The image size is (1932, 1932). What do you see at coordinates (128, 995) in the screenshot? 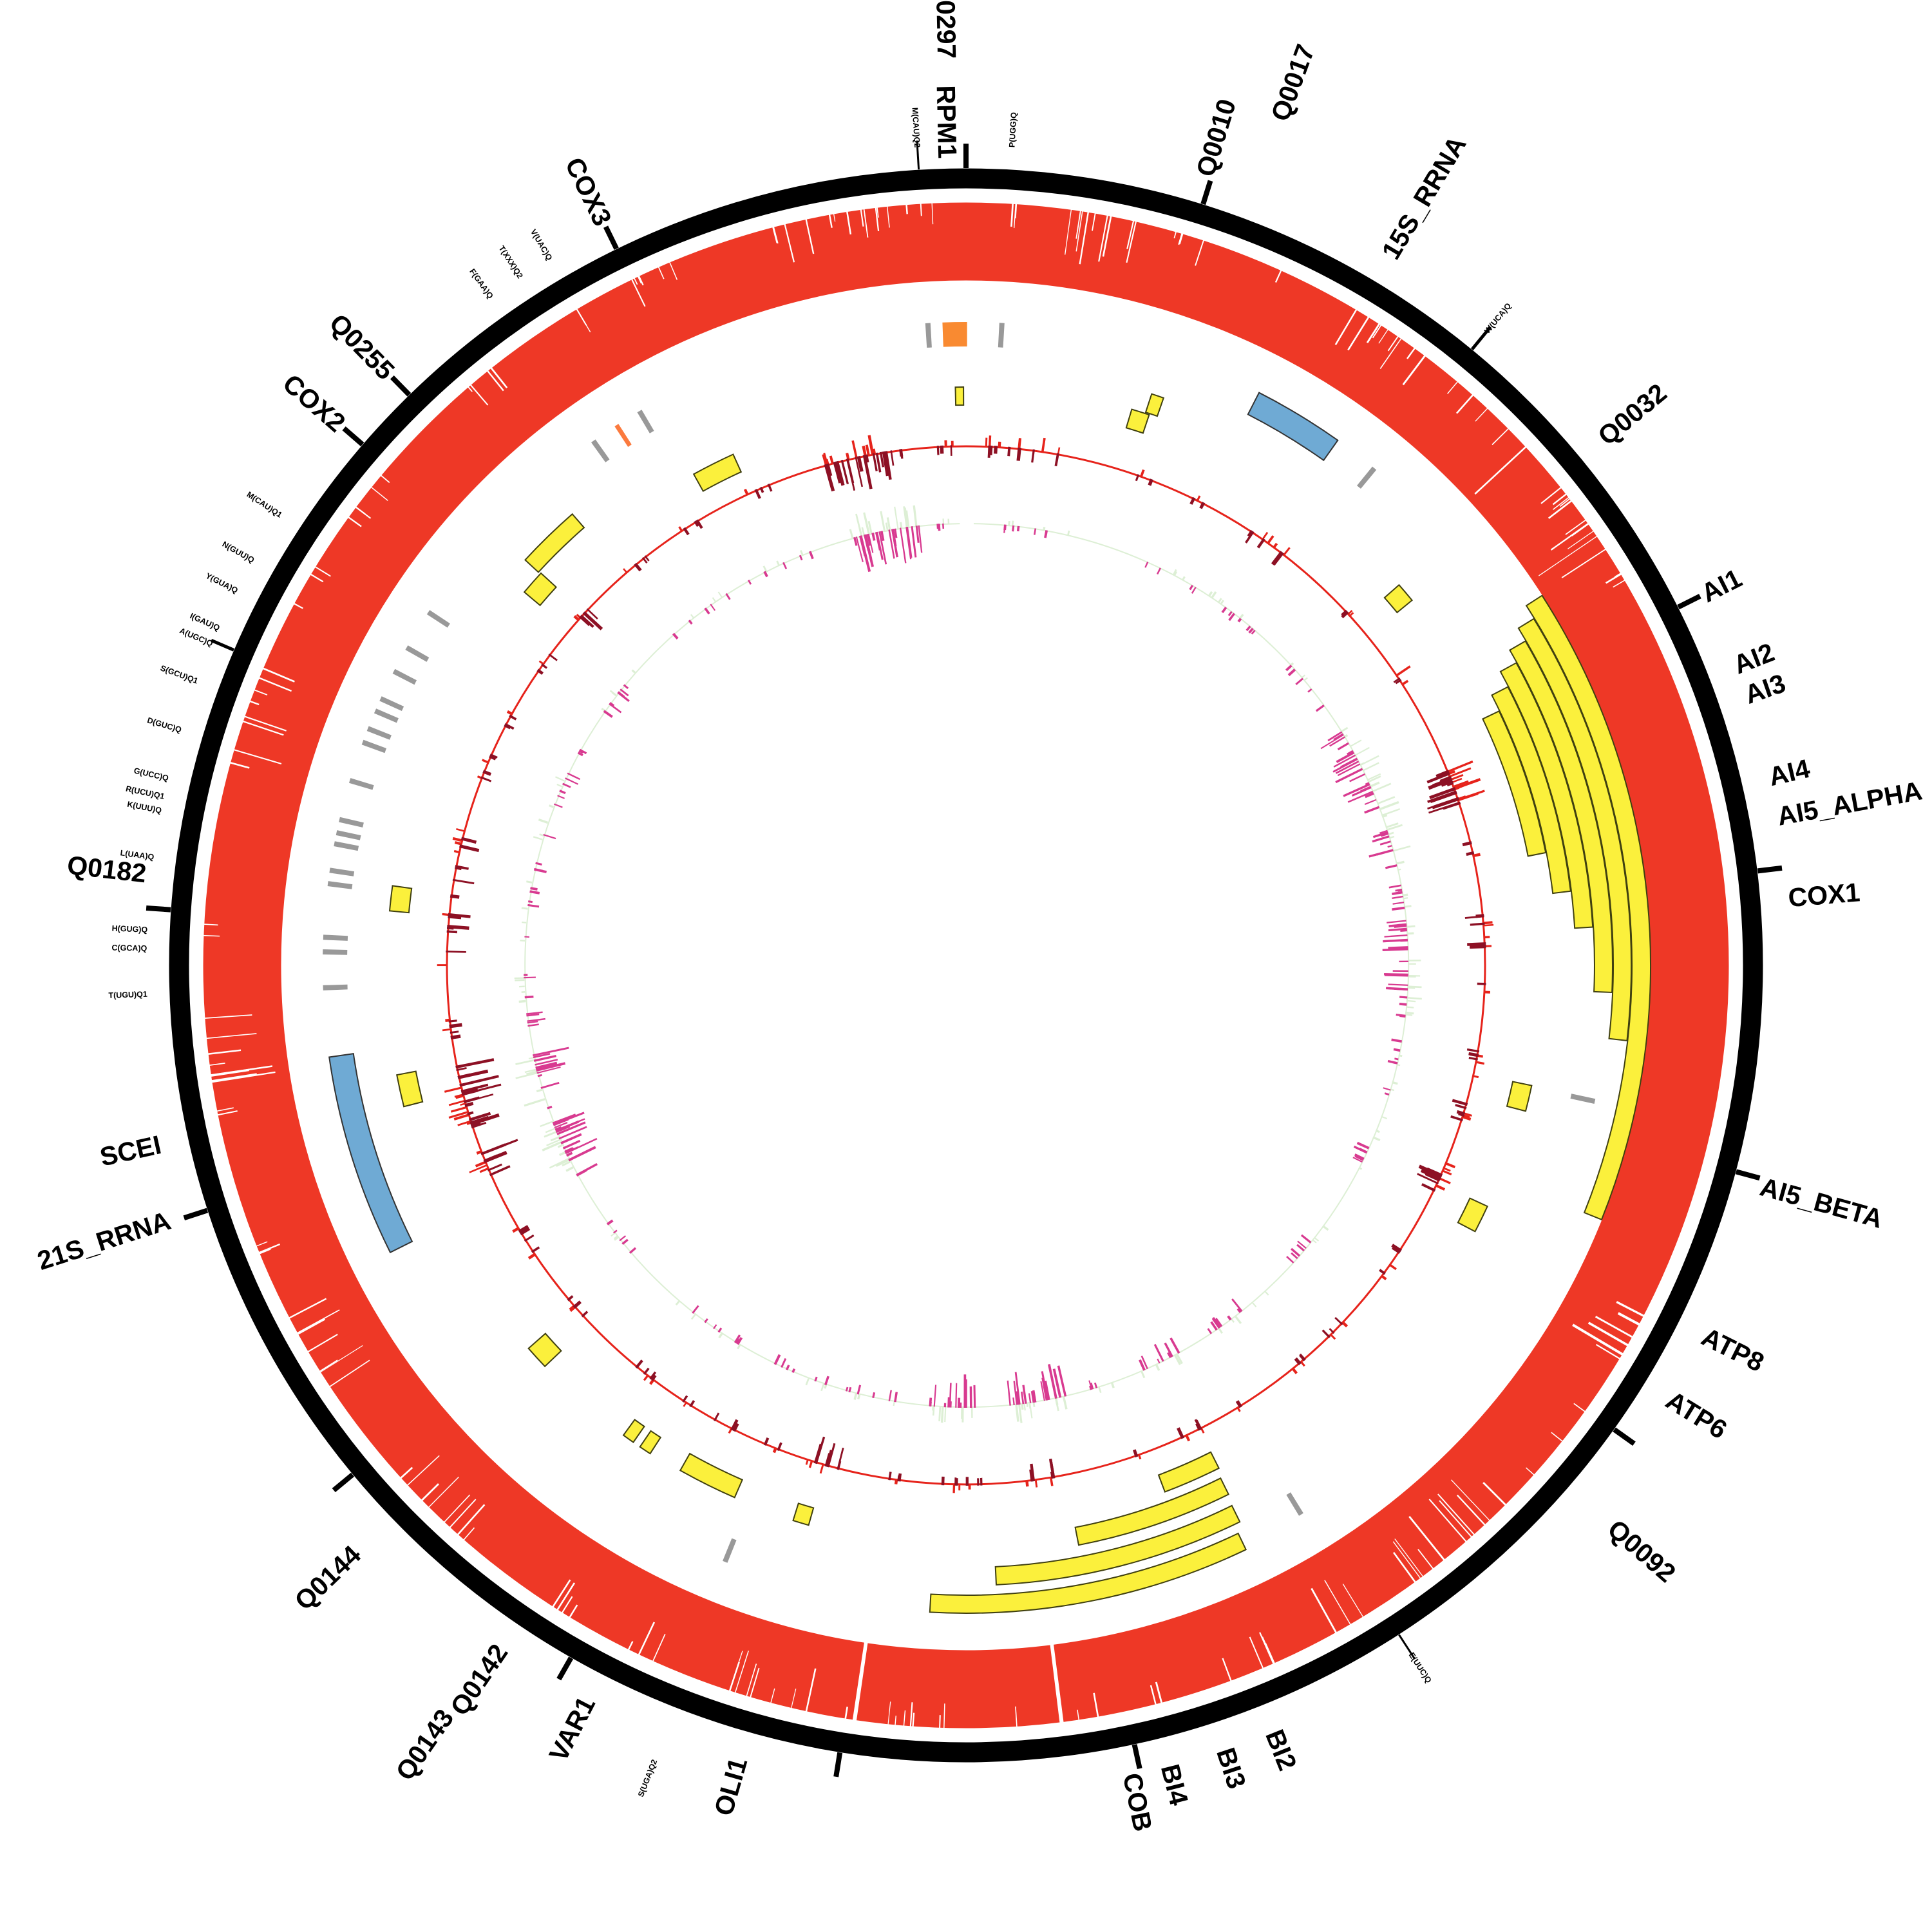
I see `svg-text: T(UGU)Q1` at bounding box center [128, 995].